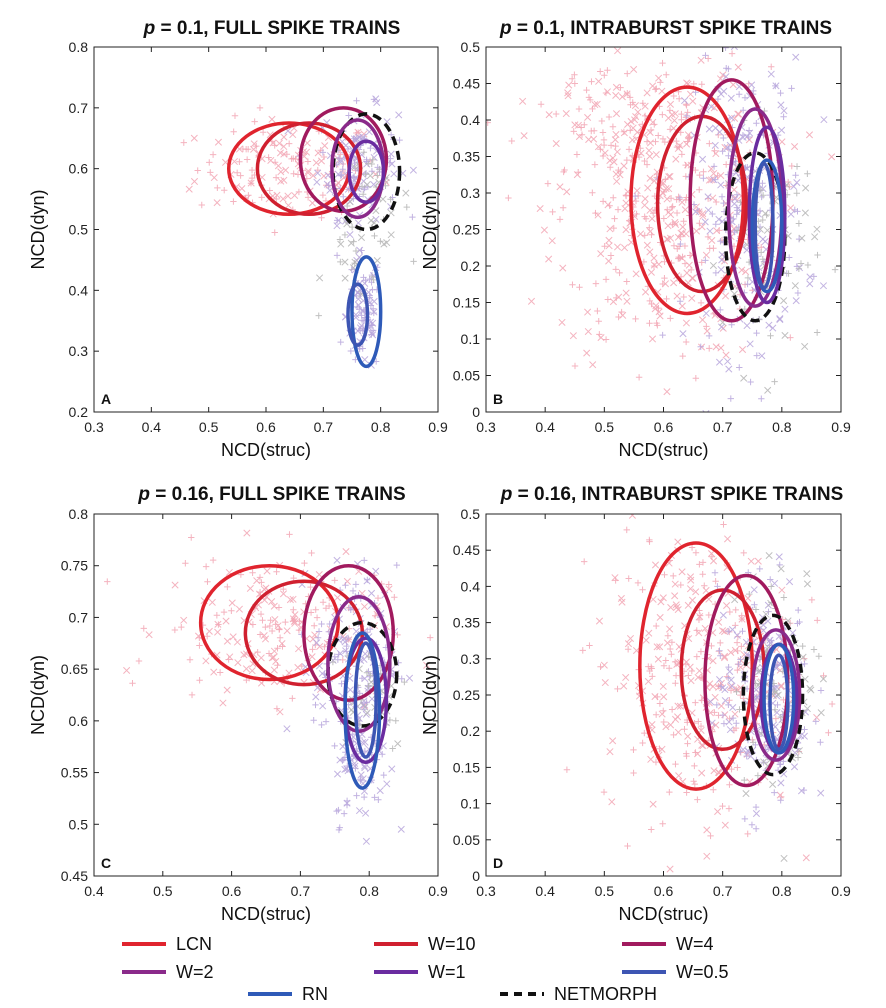 The height and width of the screenshot is (1008, 886). What do you see at coordinates (841, 427) in the screenshot?
I see `x-tick-label: 0.9` at bounding box center [841, 427].